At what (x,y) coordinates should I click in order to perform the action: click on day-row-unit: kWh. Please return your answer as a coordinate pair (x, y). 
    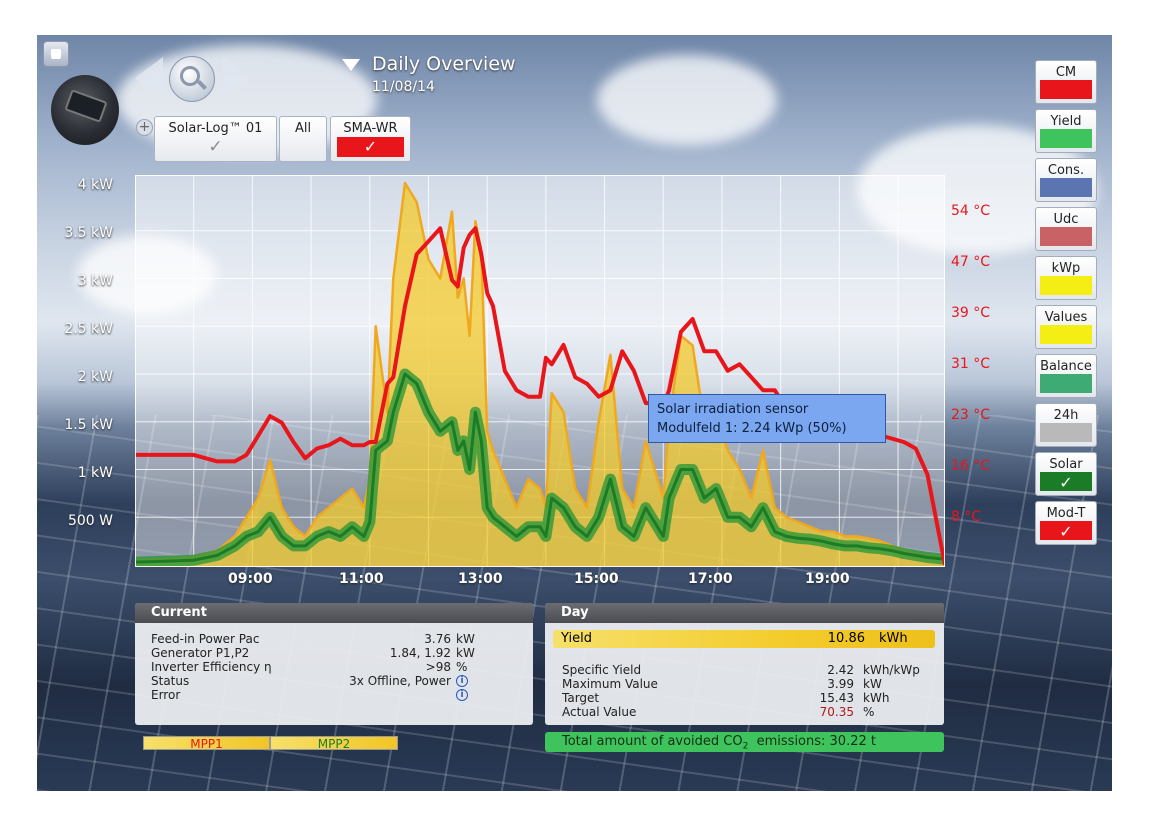
    Looking at the image, I should click on (876, 698).